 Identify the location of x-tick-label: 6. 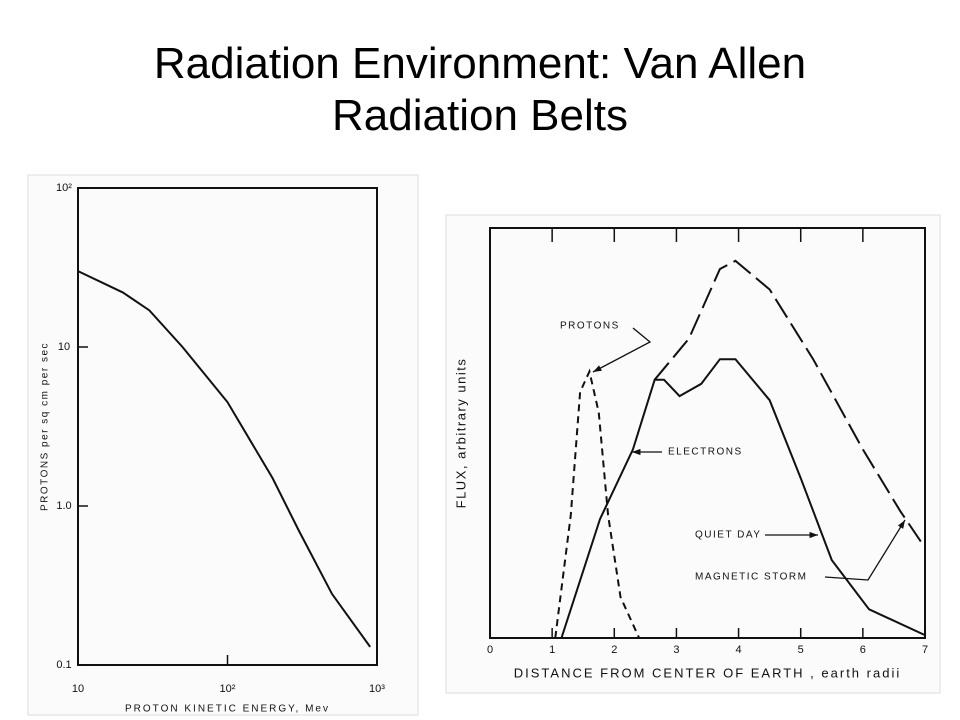
(863, 650).